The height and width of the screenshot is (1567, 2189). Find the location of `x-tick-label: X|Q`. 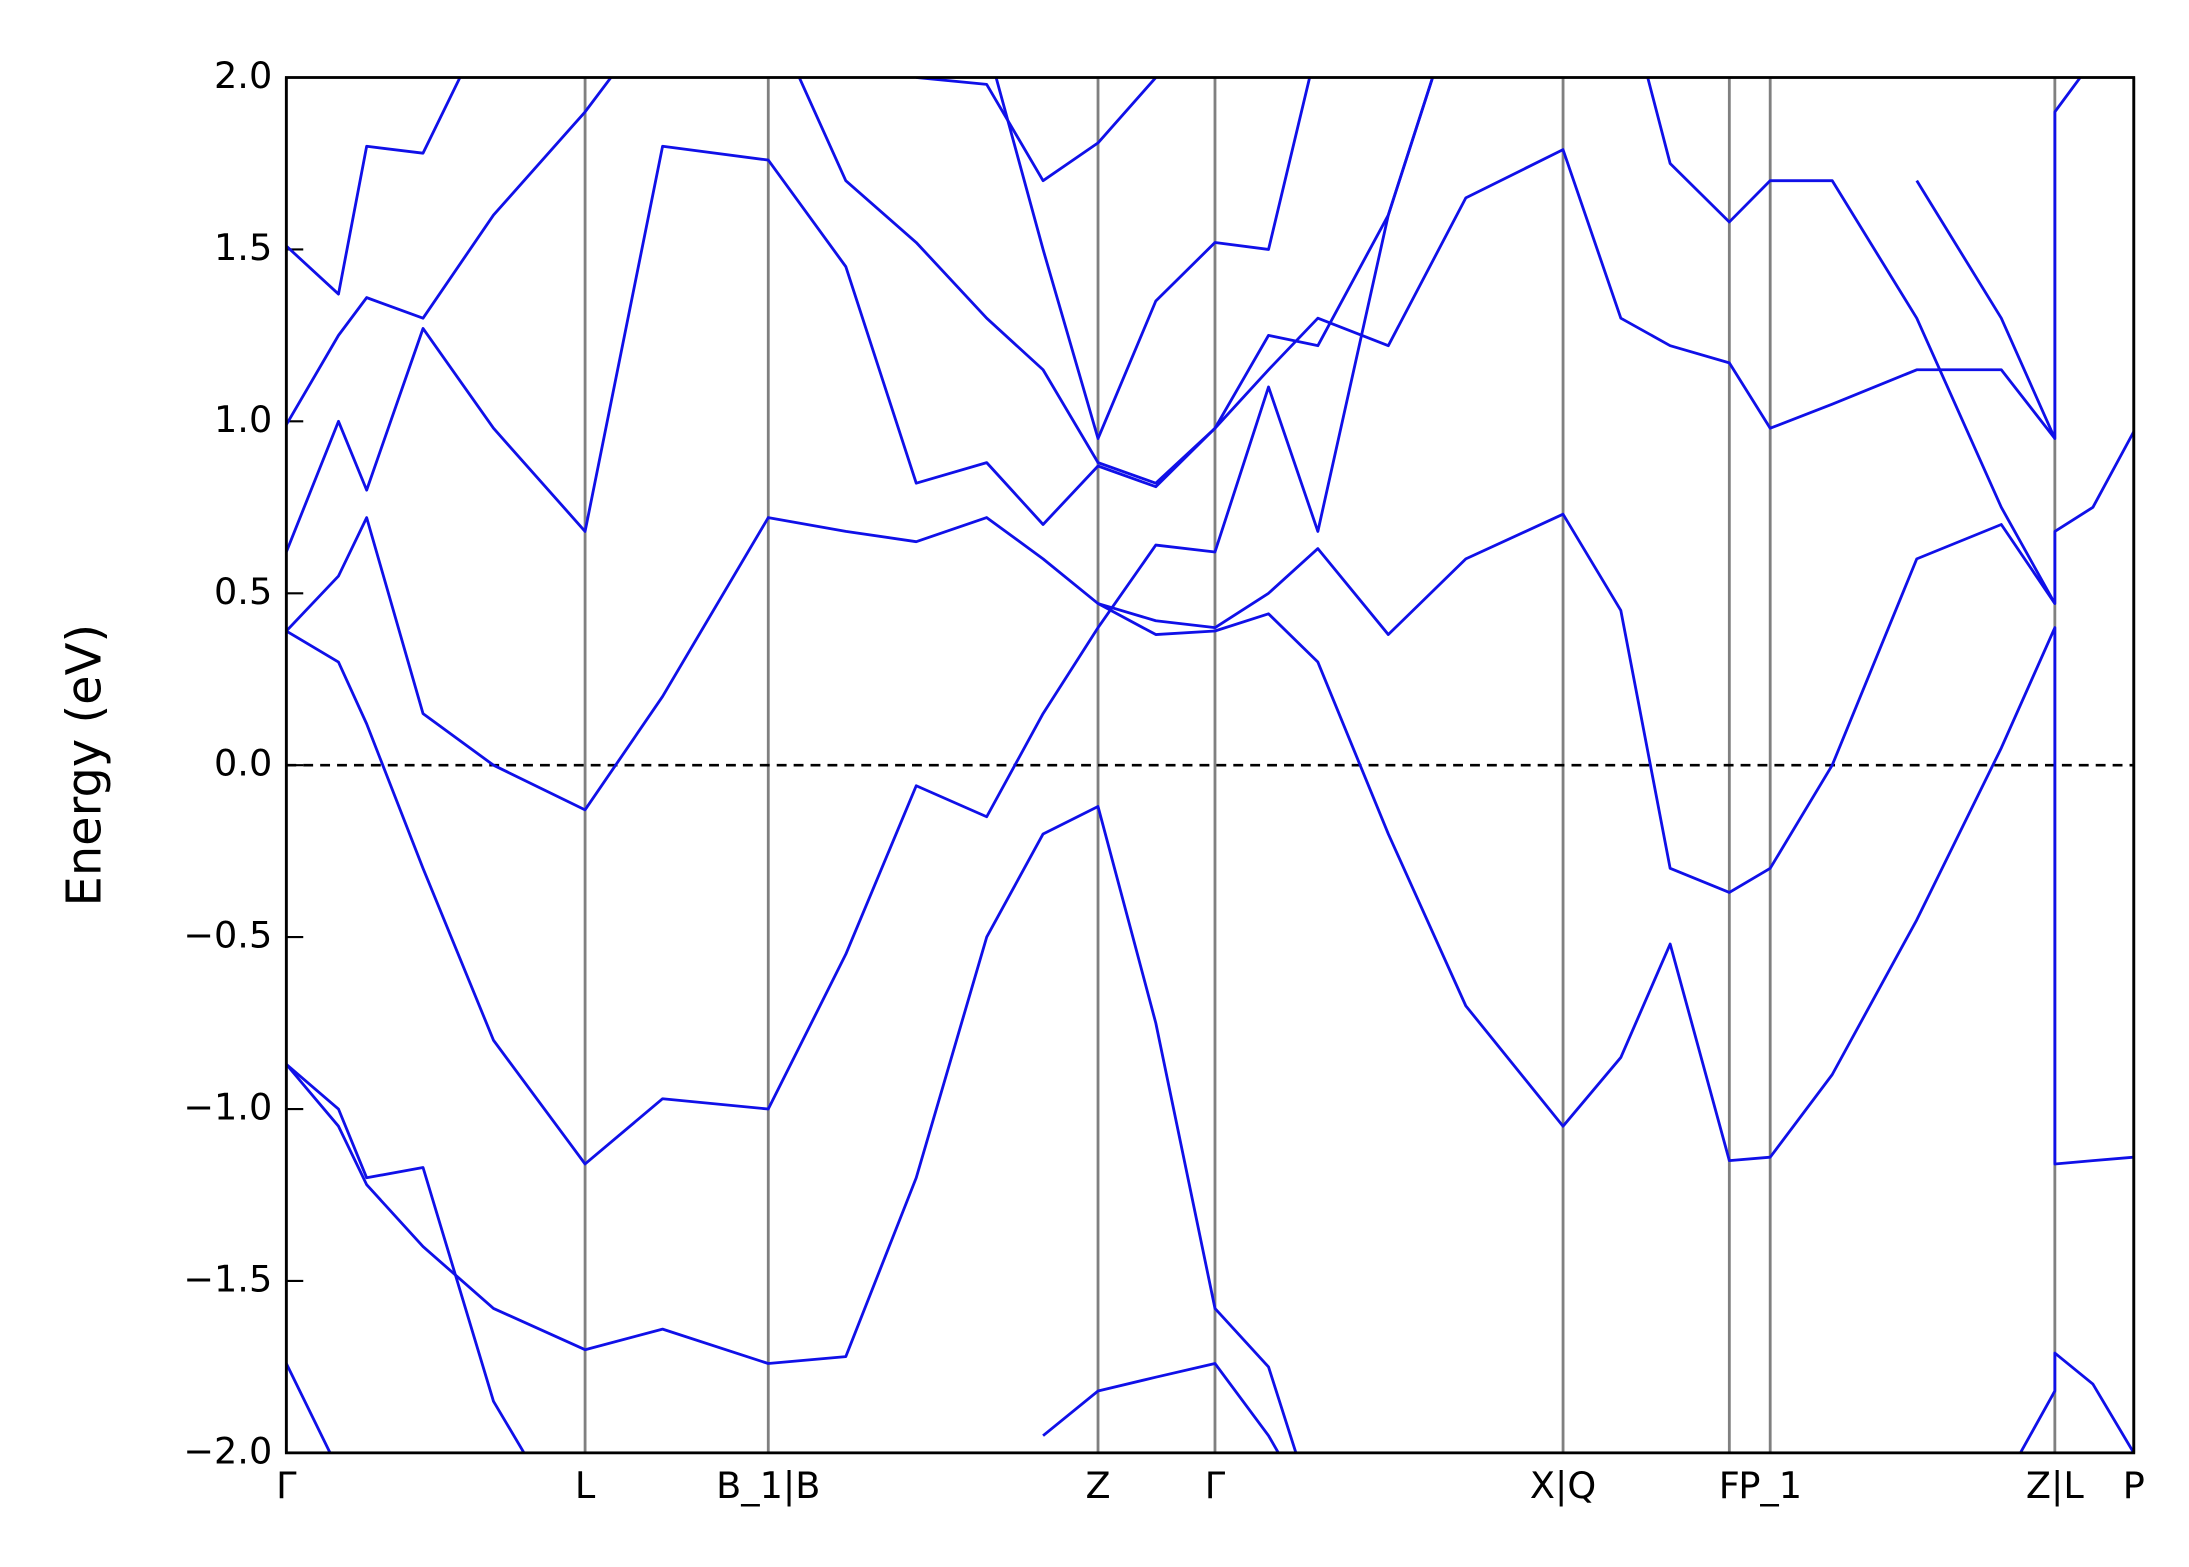

x-tick-label: X|Q is located at coordinates (1563, 1486).